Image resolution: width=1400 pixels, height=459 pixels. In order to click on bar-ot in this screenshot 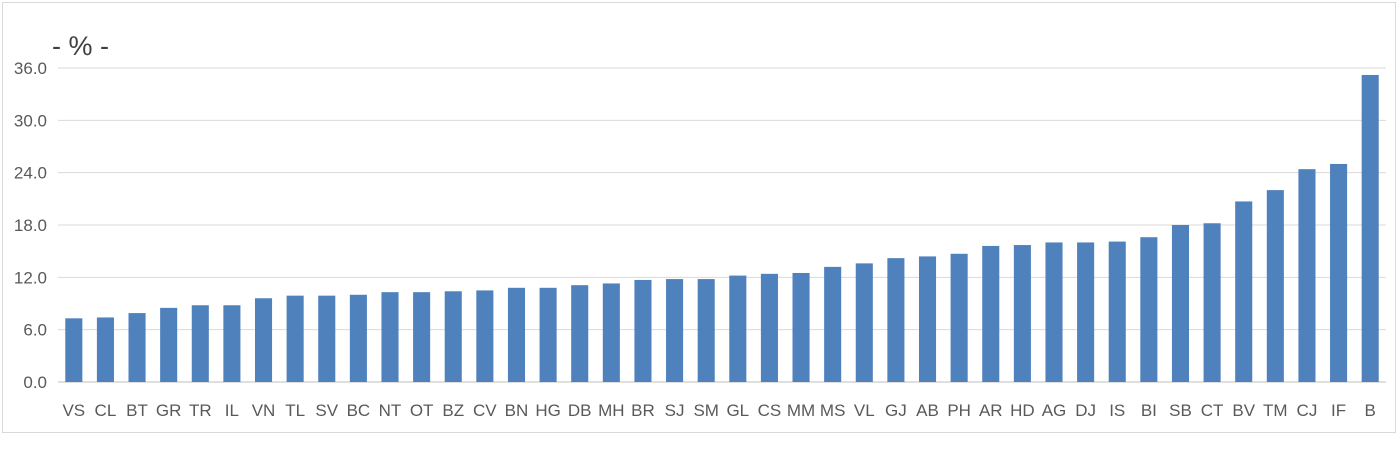, I will do `click(422, 337)`.